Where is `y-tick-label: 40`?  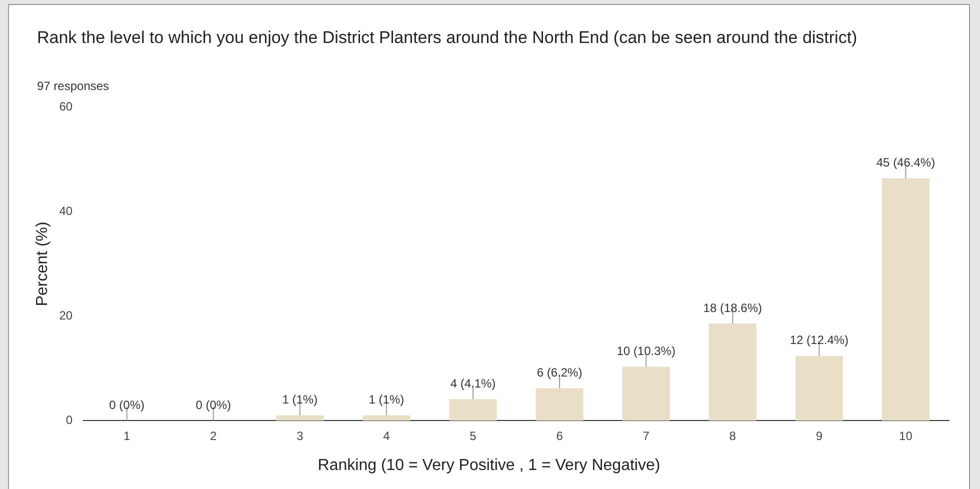 y-tick-label: 40 is located at coordinates (66, 211).